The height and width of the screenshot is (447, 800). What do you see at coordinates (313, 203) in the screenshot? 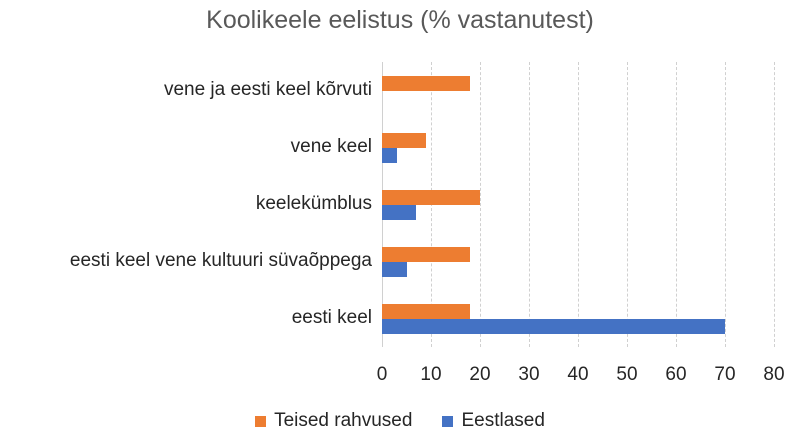
I see `category-label: keelekümblus` at bounding box center [313, 203].